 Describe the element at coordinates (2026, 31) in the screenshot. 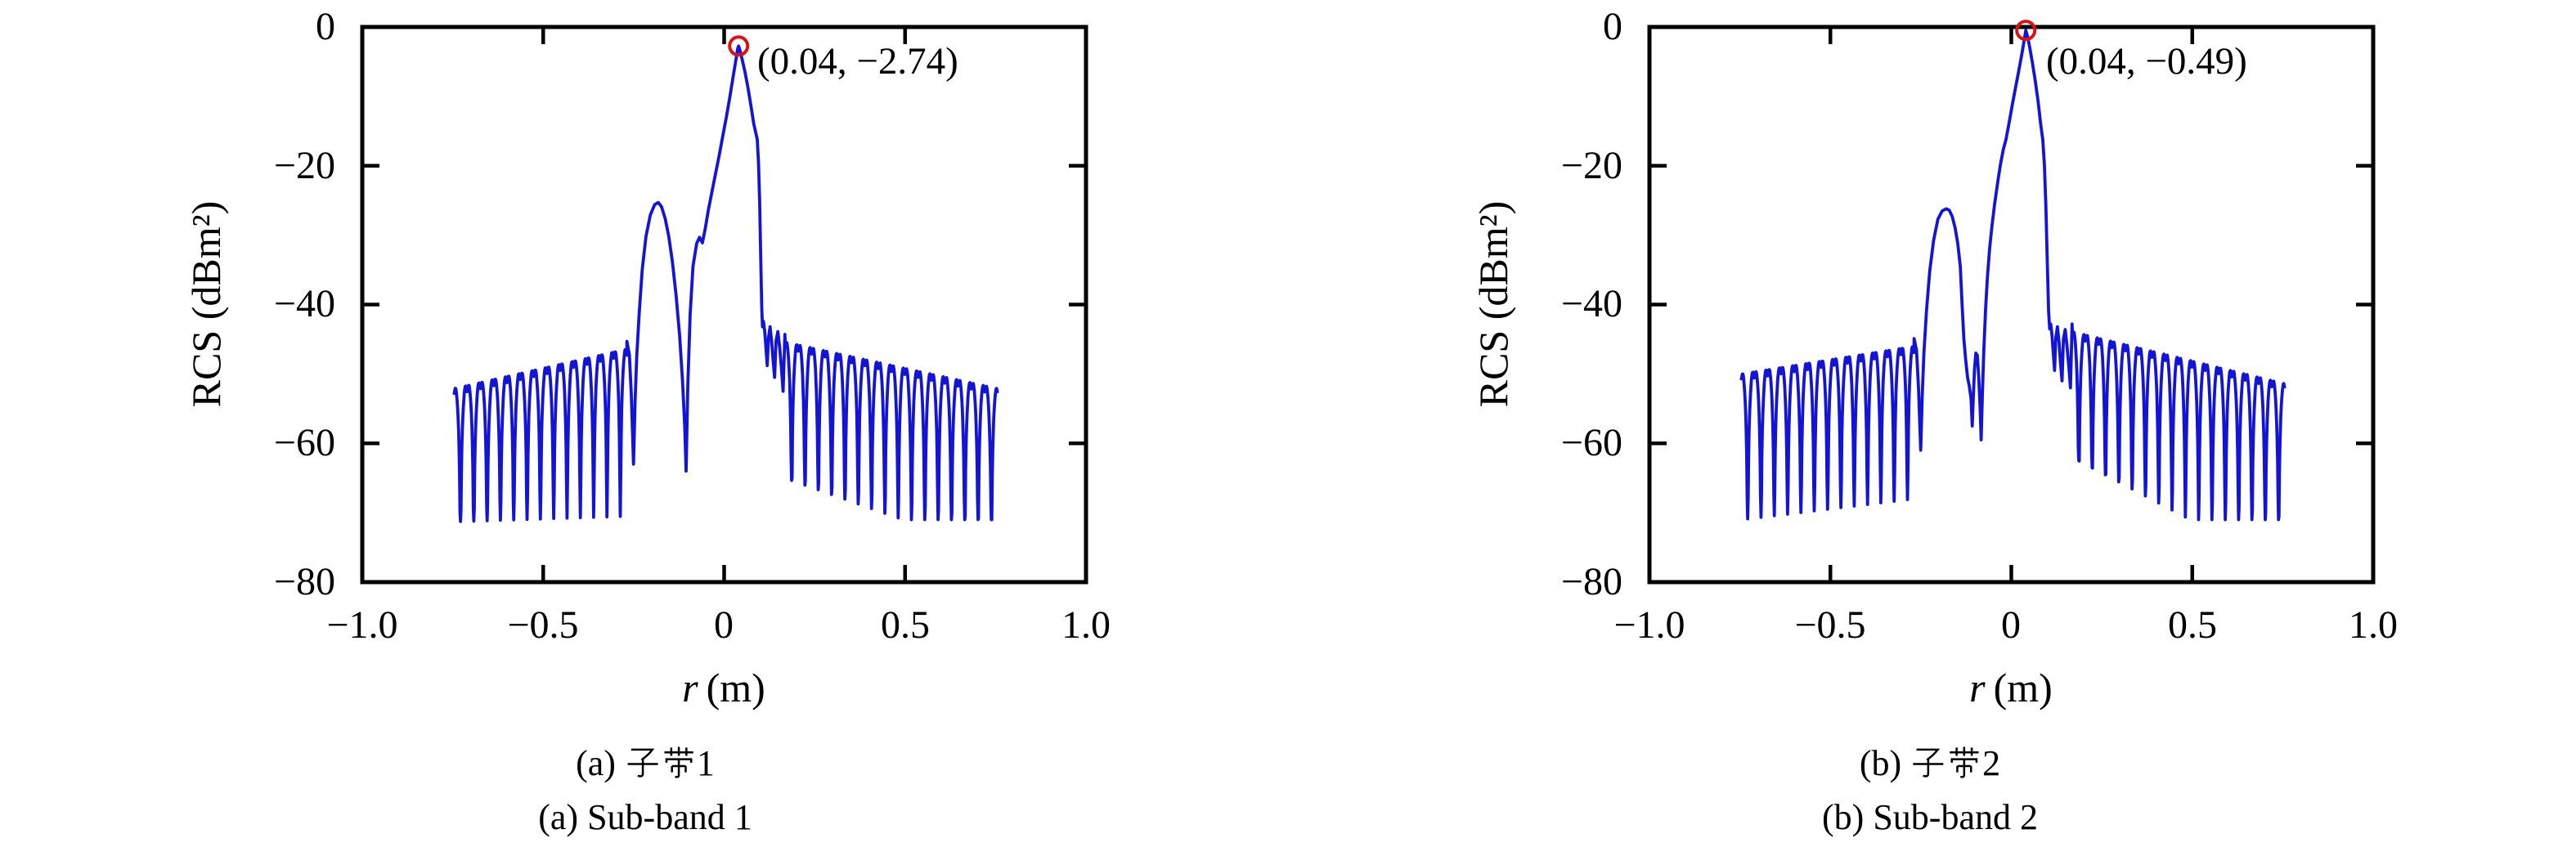

I see `peak-marker-b` at that location.